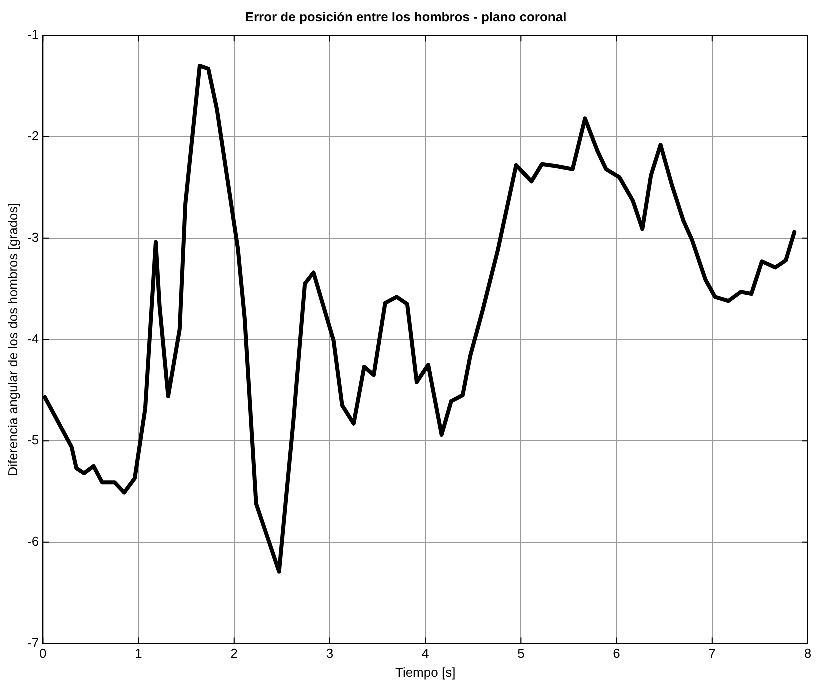 The image size is (816, 685). Describe the element at coordinates (616, 654) in the screenshot. I see `x-tick-label: 6` at that location.